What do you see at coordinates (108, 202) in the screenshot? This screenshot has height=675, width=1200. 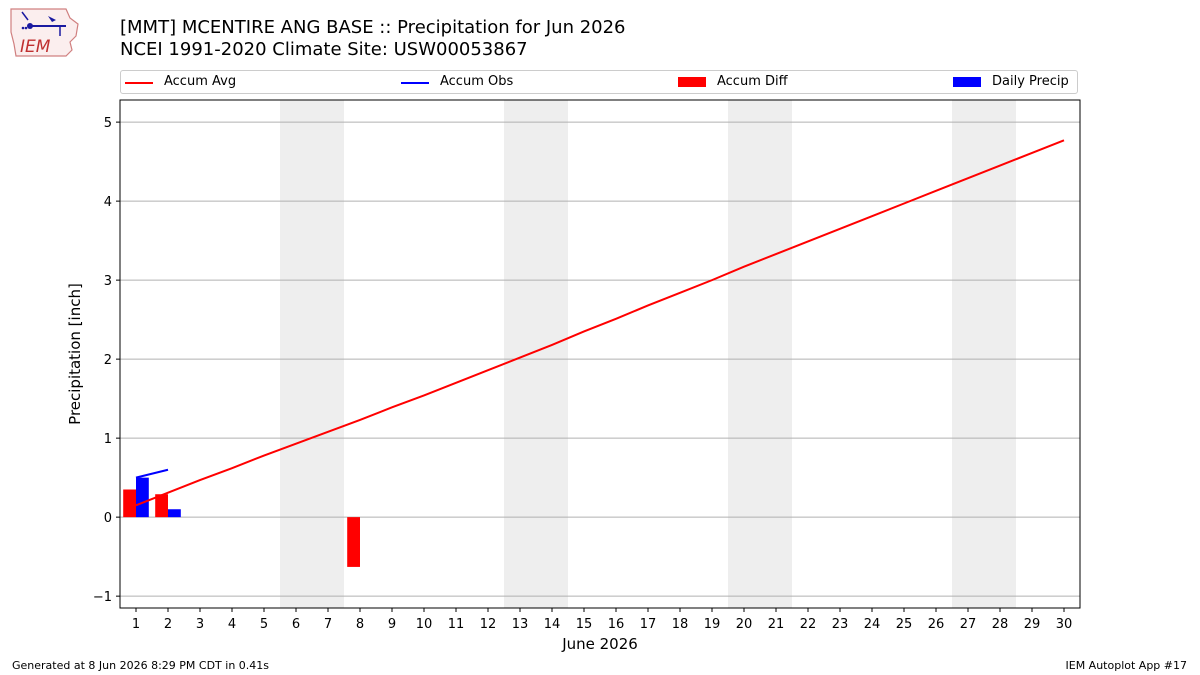 I see `y-tick-label-4: 4` at bounding box center [108, 202].